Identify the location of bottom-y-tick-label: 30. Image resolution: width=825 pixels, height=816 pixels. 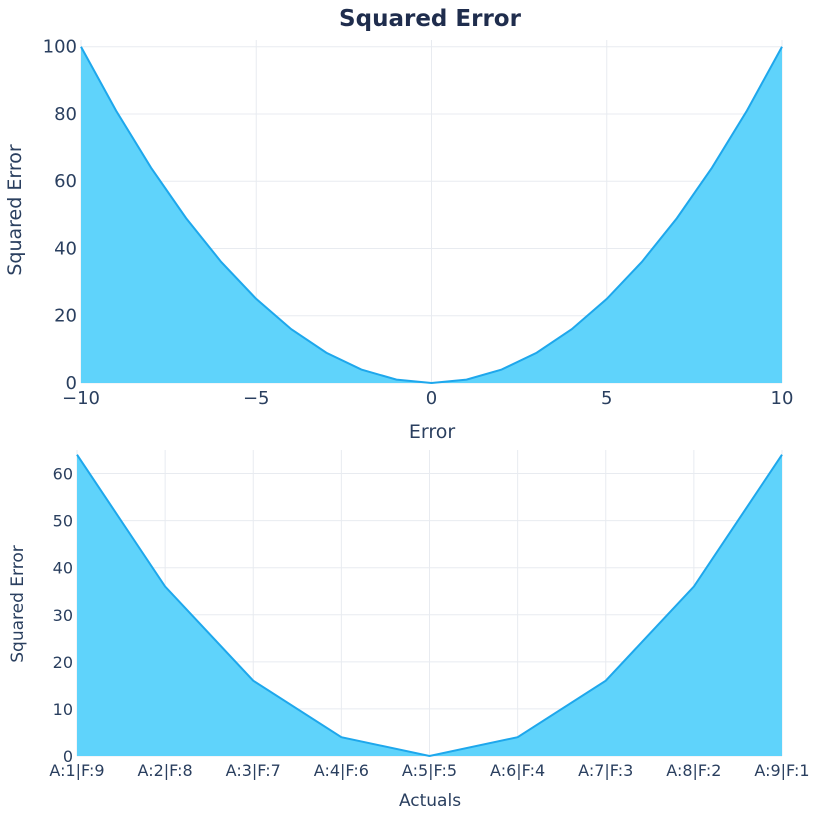
(63, 615).